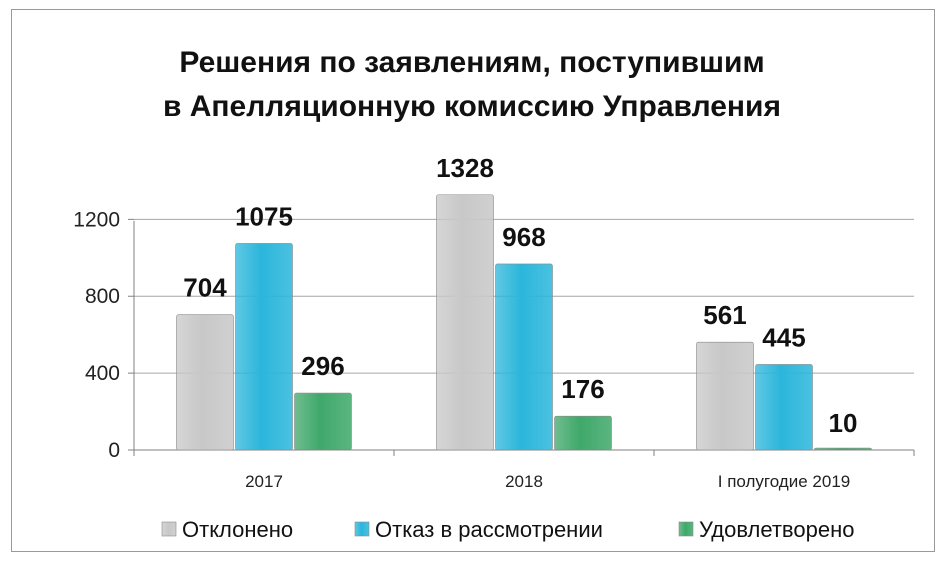 The width and height of the screenshot is (946, 563). What do you see at coordinates (724, 315) in the screenshot?
I see `data-label: 561` at bounding box center [724, 315].